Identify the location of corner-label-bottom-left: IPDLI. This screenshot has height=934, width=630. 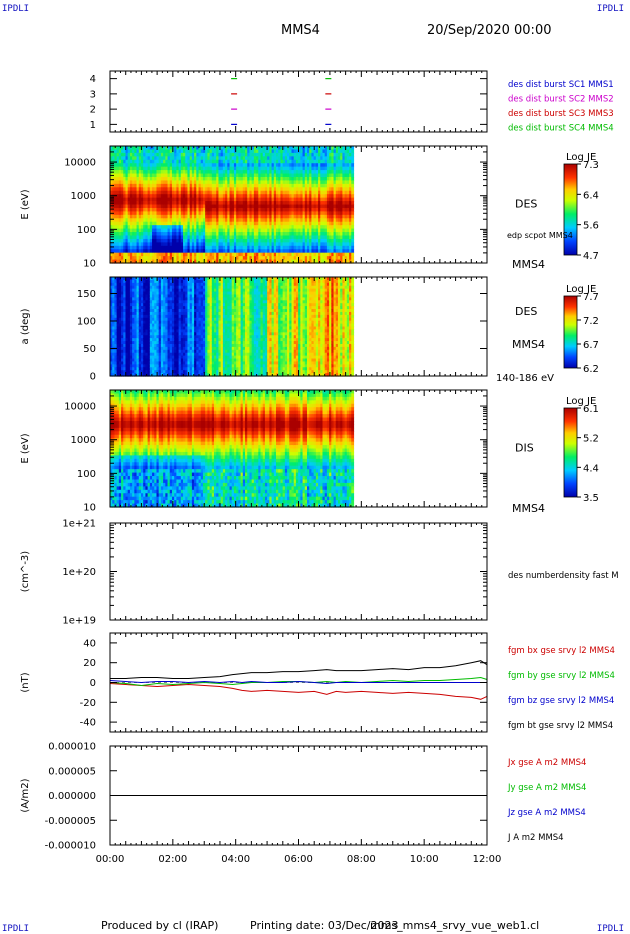
(16, 929).